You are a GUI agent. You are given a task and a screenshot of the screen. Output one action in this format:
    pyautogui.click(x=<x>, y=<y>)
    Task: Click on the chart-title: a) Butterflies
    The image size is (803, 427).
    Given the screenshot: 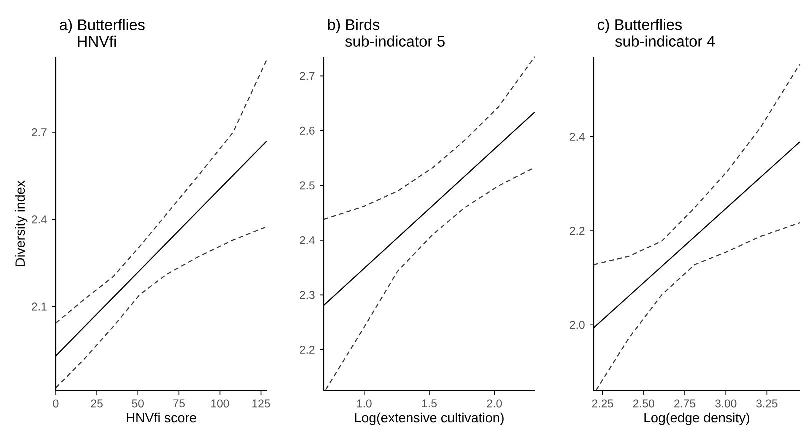 What is the action you would take?
    pyautogui.click(x=102, y=26)
    